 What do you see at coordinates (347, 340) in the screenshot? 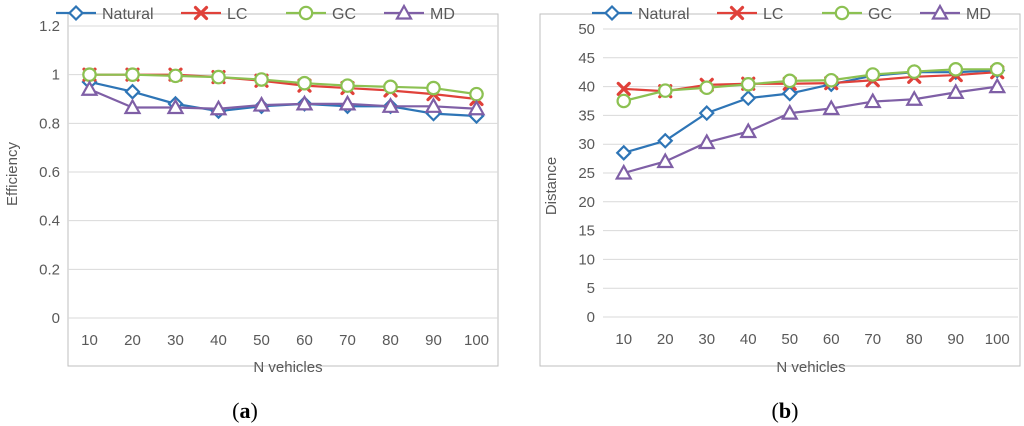
I see `x-tick-label: 70` at bounding box center [347, 340].